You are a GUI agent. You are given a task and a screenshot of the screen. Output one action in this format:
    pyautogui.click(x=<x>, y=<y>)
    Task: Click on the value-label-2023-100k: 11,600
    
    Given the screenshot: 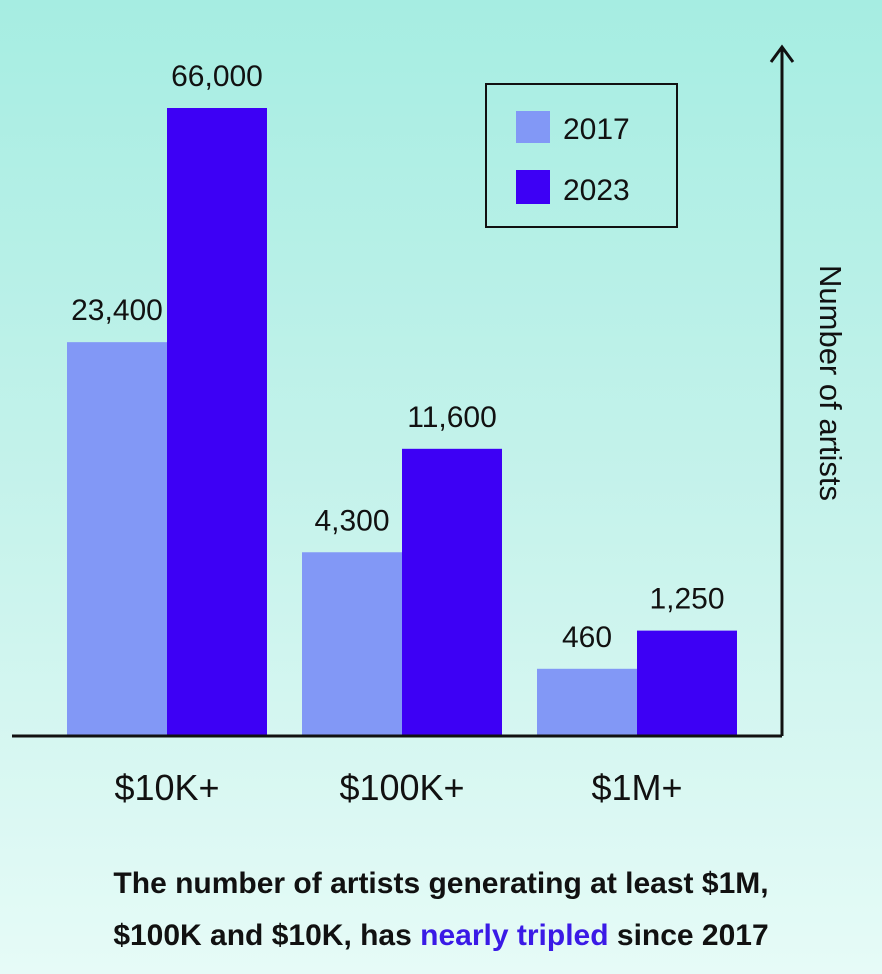 What is the action you would take?
    pyautogui.click(x=452, y=417)
    